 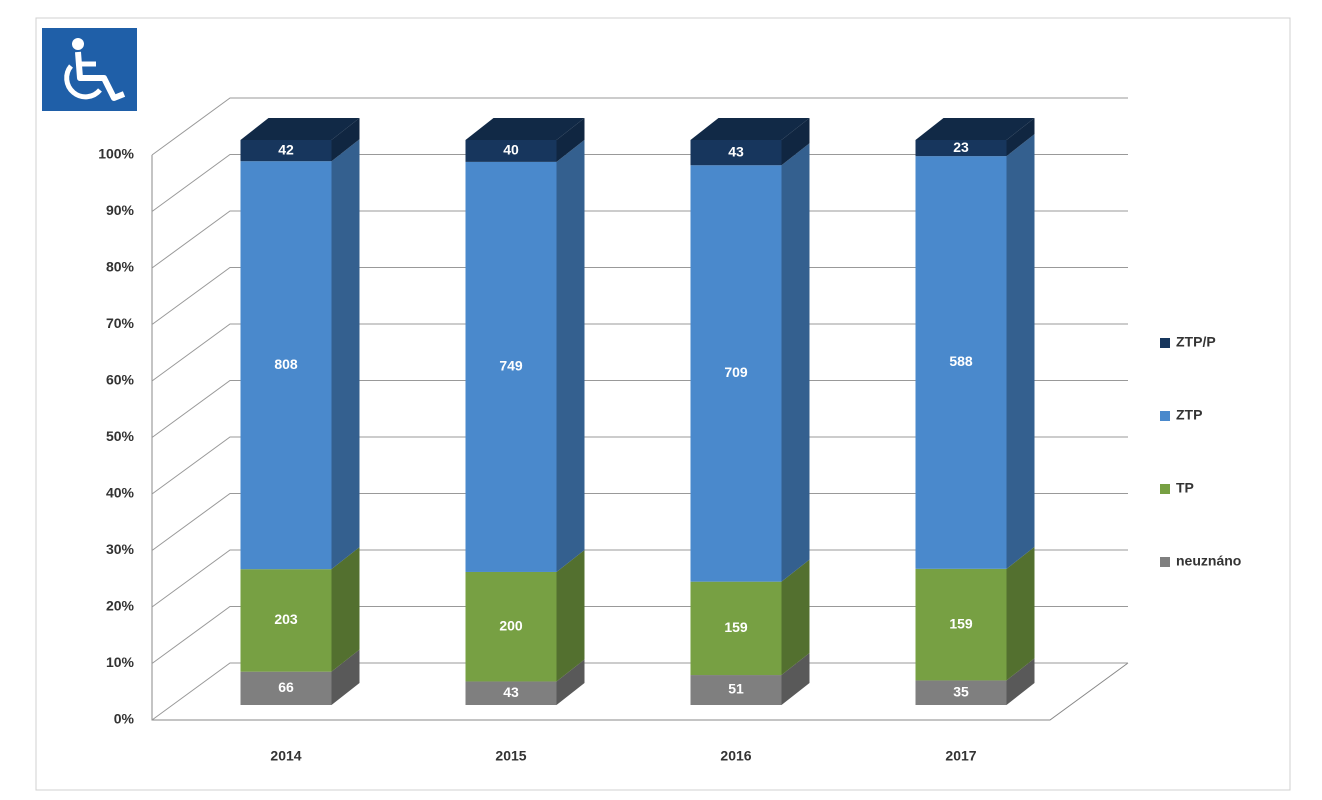 I want to click on value-label: 588, so click(x=961, y=361).